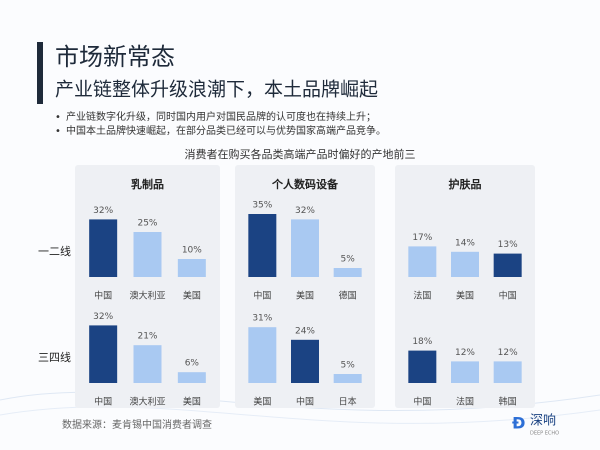 The image size is (600, 450). What do you see at coordinates (422, 238) in the screenshot?
I see `value-label: 17%` at bounding box center [422, 238].